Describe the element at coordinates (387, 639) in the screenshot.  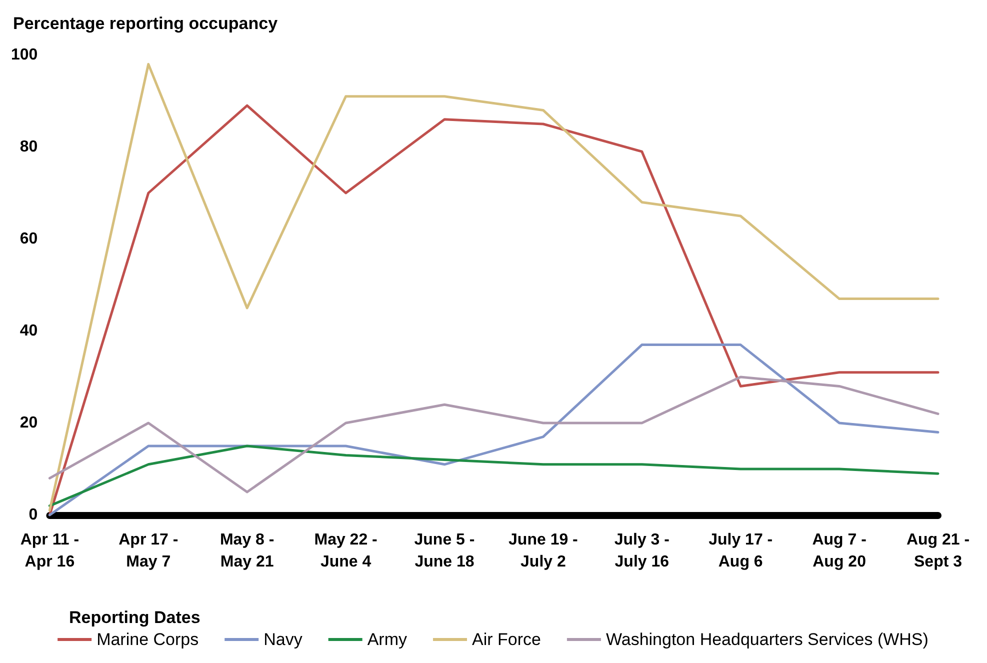
I see `legend-label: Army` at that location.